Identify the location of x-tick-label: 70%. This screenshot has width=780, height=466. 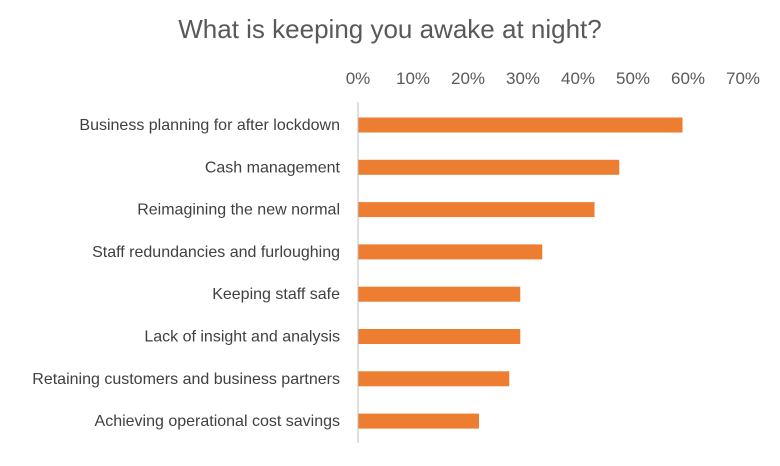
(743, 78).